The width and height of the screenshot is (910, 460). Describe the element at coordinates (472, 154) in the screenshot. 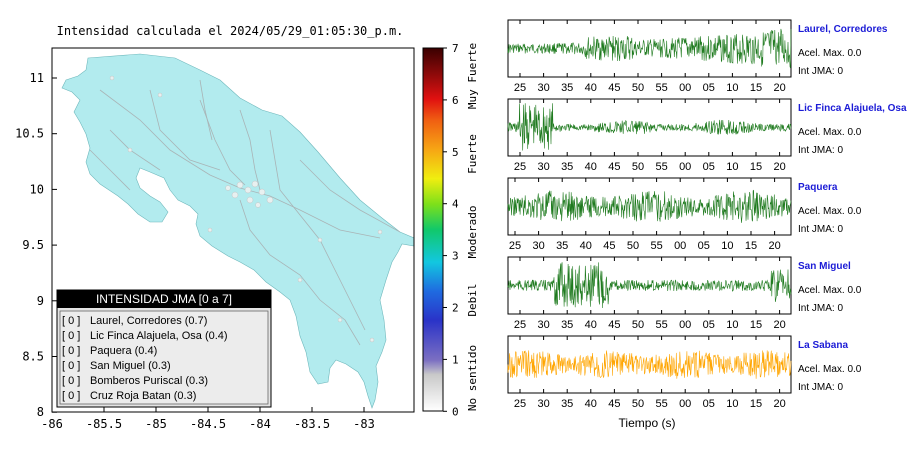

I see `colorbar-category-label: Fuerte` at that location.